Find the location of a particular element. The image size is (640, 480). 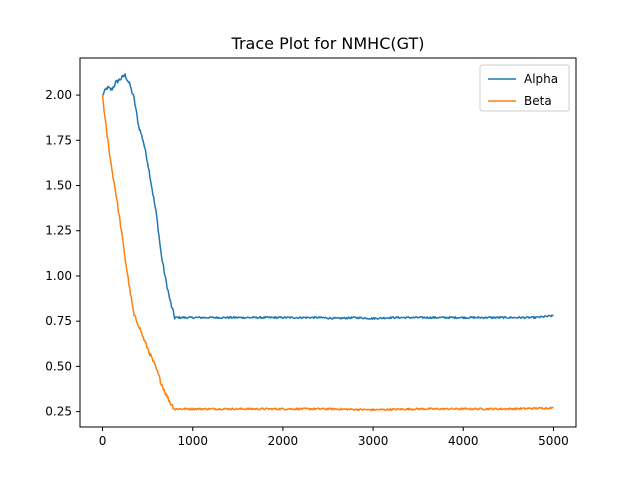

x-tick-label: 0 is located at coordinates (103, 441).